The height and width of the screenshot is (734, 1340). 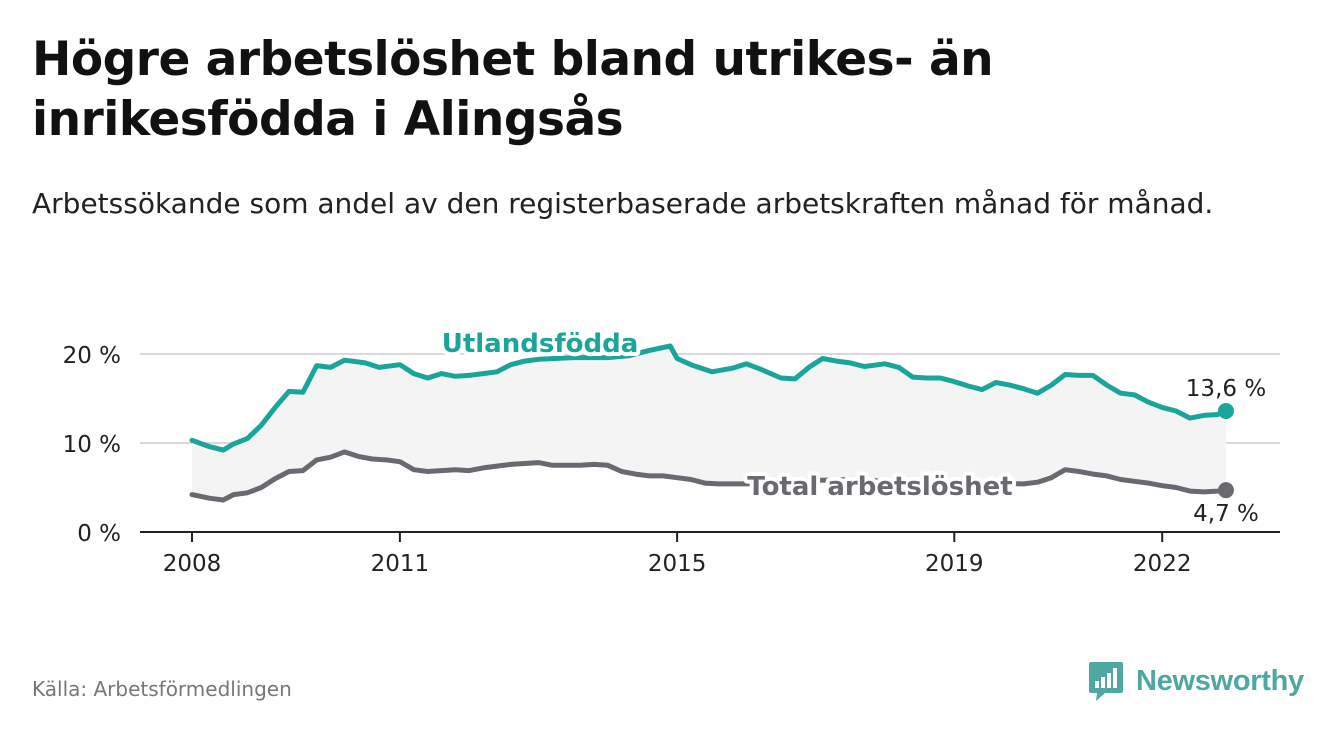 What do you see at coordinates (1226, 389) in the screenshot?
I see `series-end-label: 13,6 %` at bounding box center [1226, 389].